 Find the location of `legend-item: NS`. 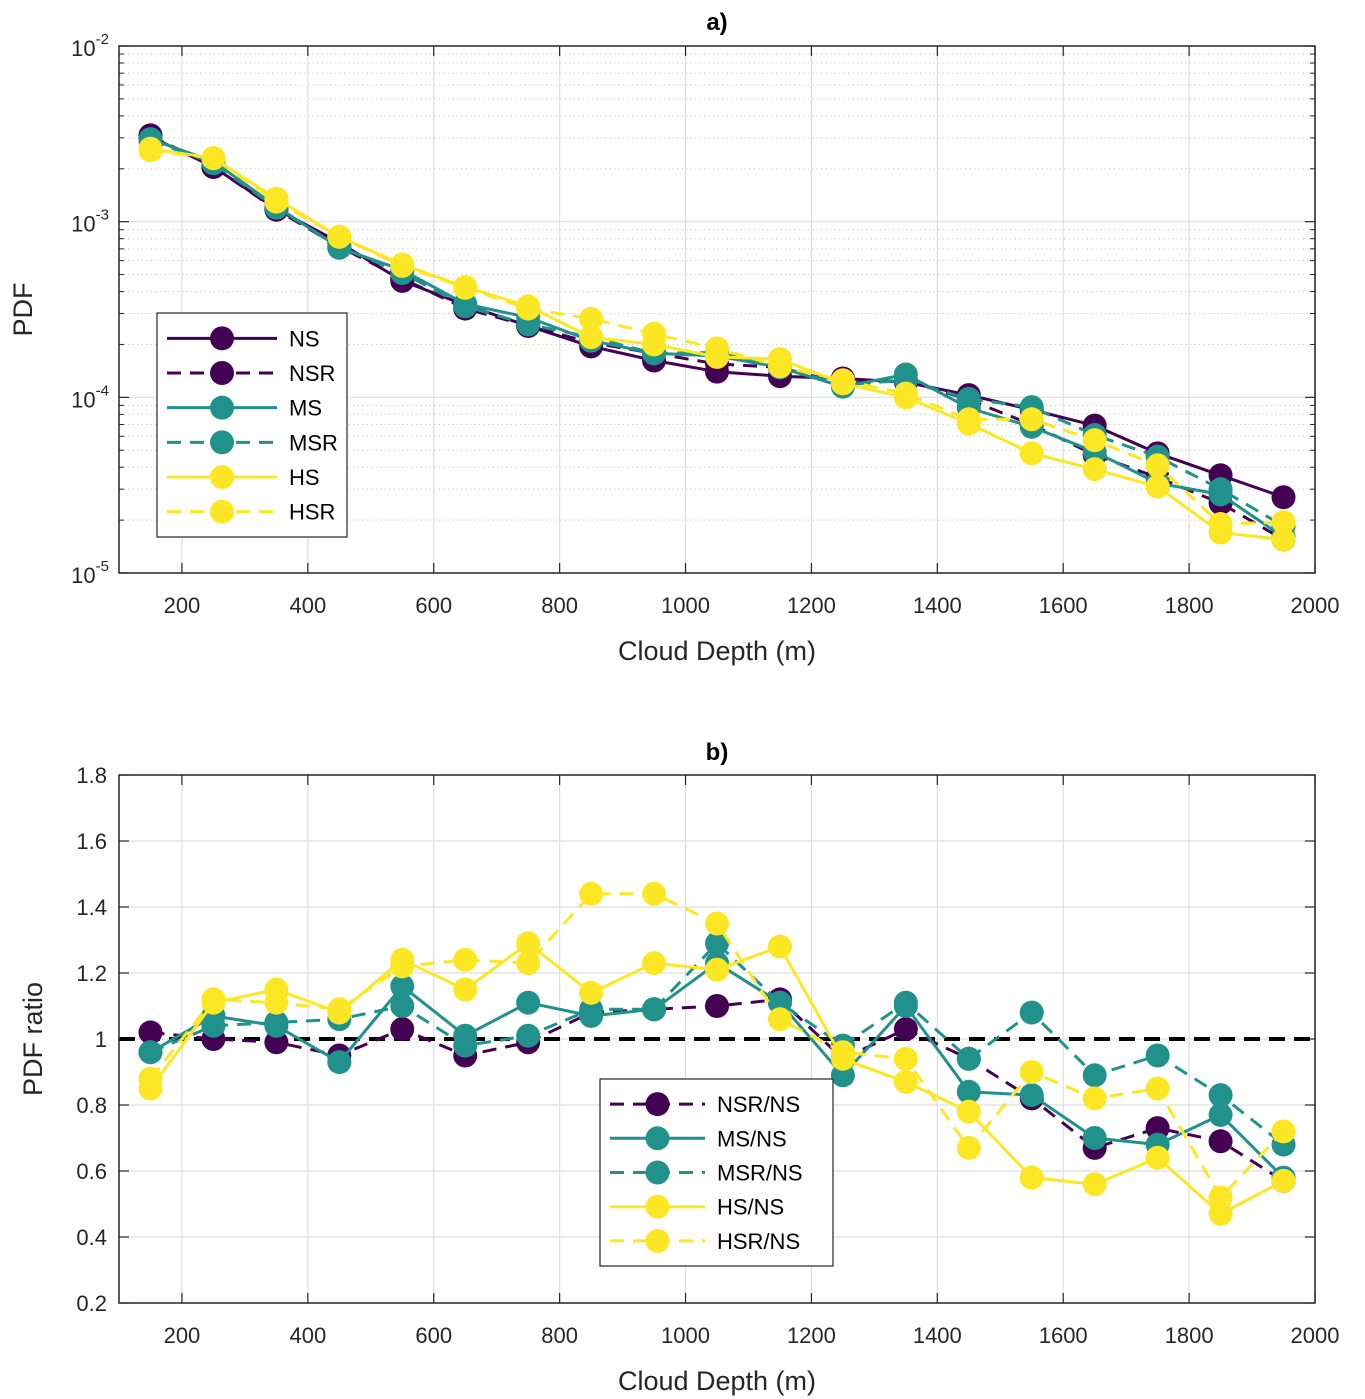

legend-item: NS is located at coordinates (243, 338).